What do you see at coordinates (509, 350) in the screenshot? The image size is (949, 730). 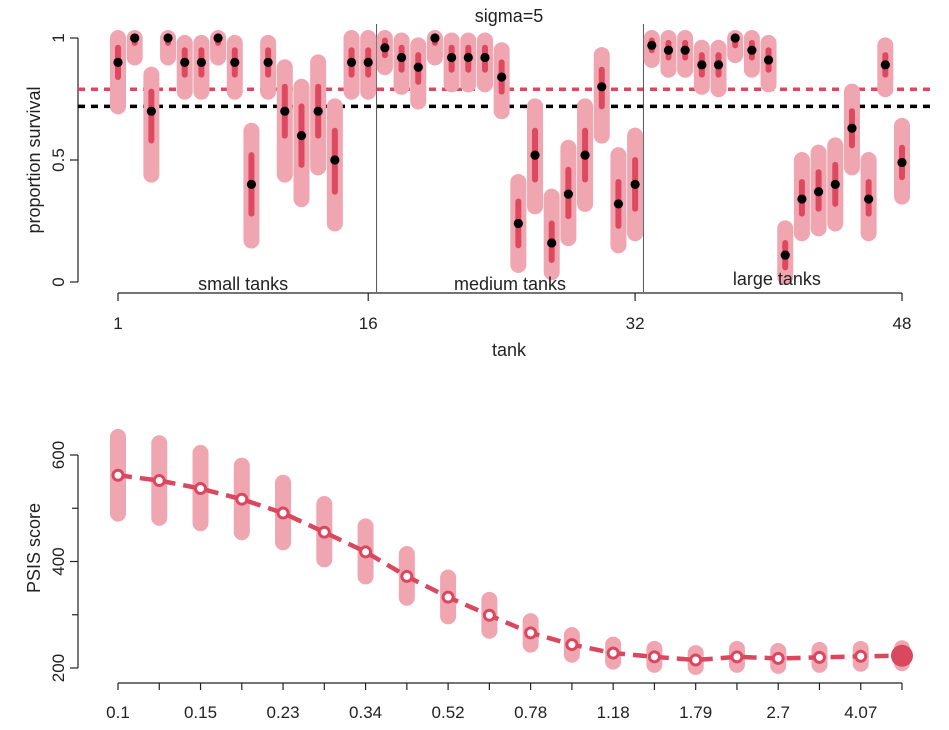 I see `x-axis-label: tank` at bounding box center [509, 350].